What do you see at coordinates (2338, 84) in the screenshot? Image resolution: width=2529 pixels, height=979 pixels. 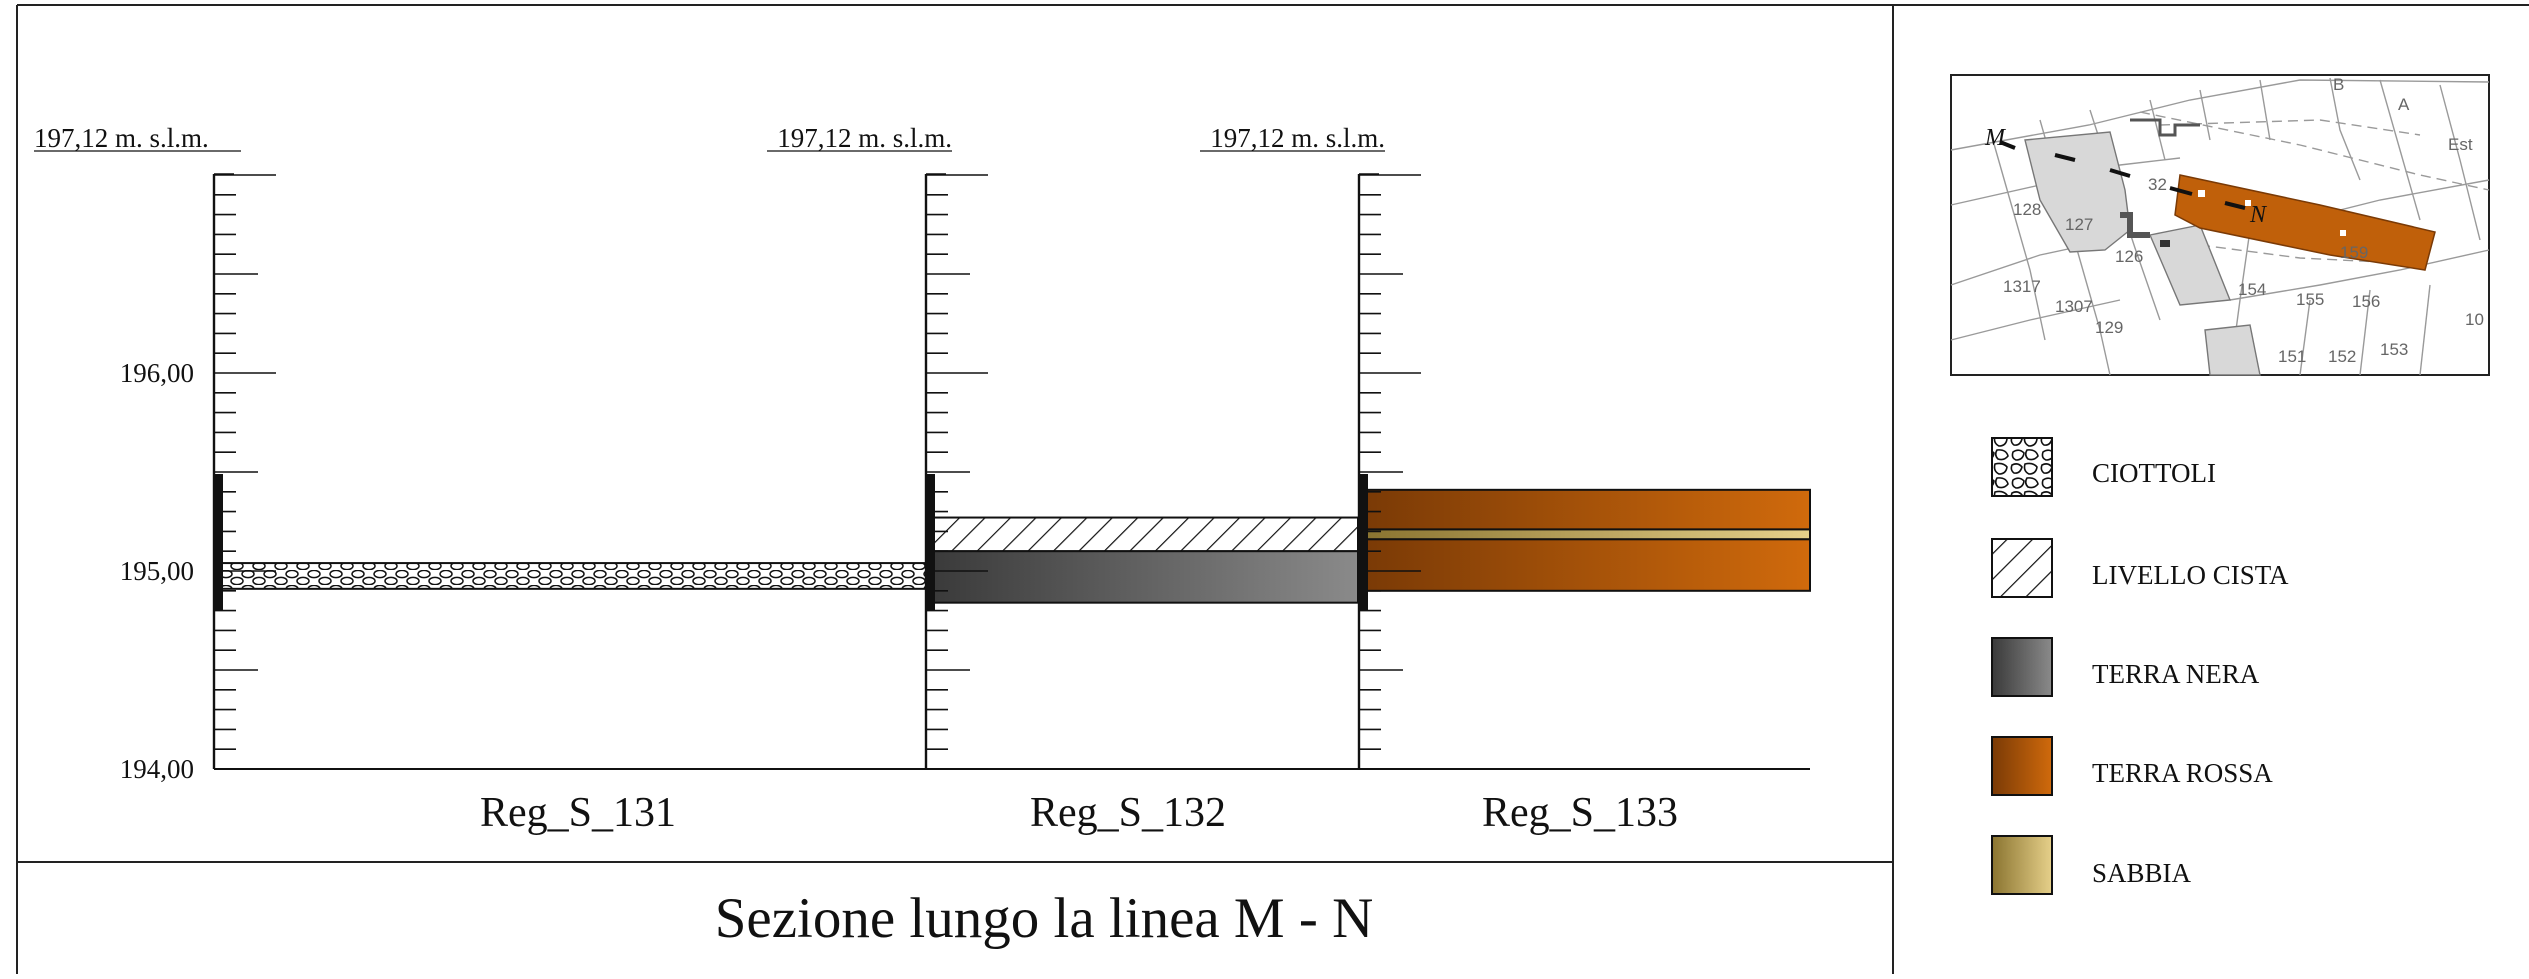 I see `map-cell-label: B` at bounding box center [2338, 84].